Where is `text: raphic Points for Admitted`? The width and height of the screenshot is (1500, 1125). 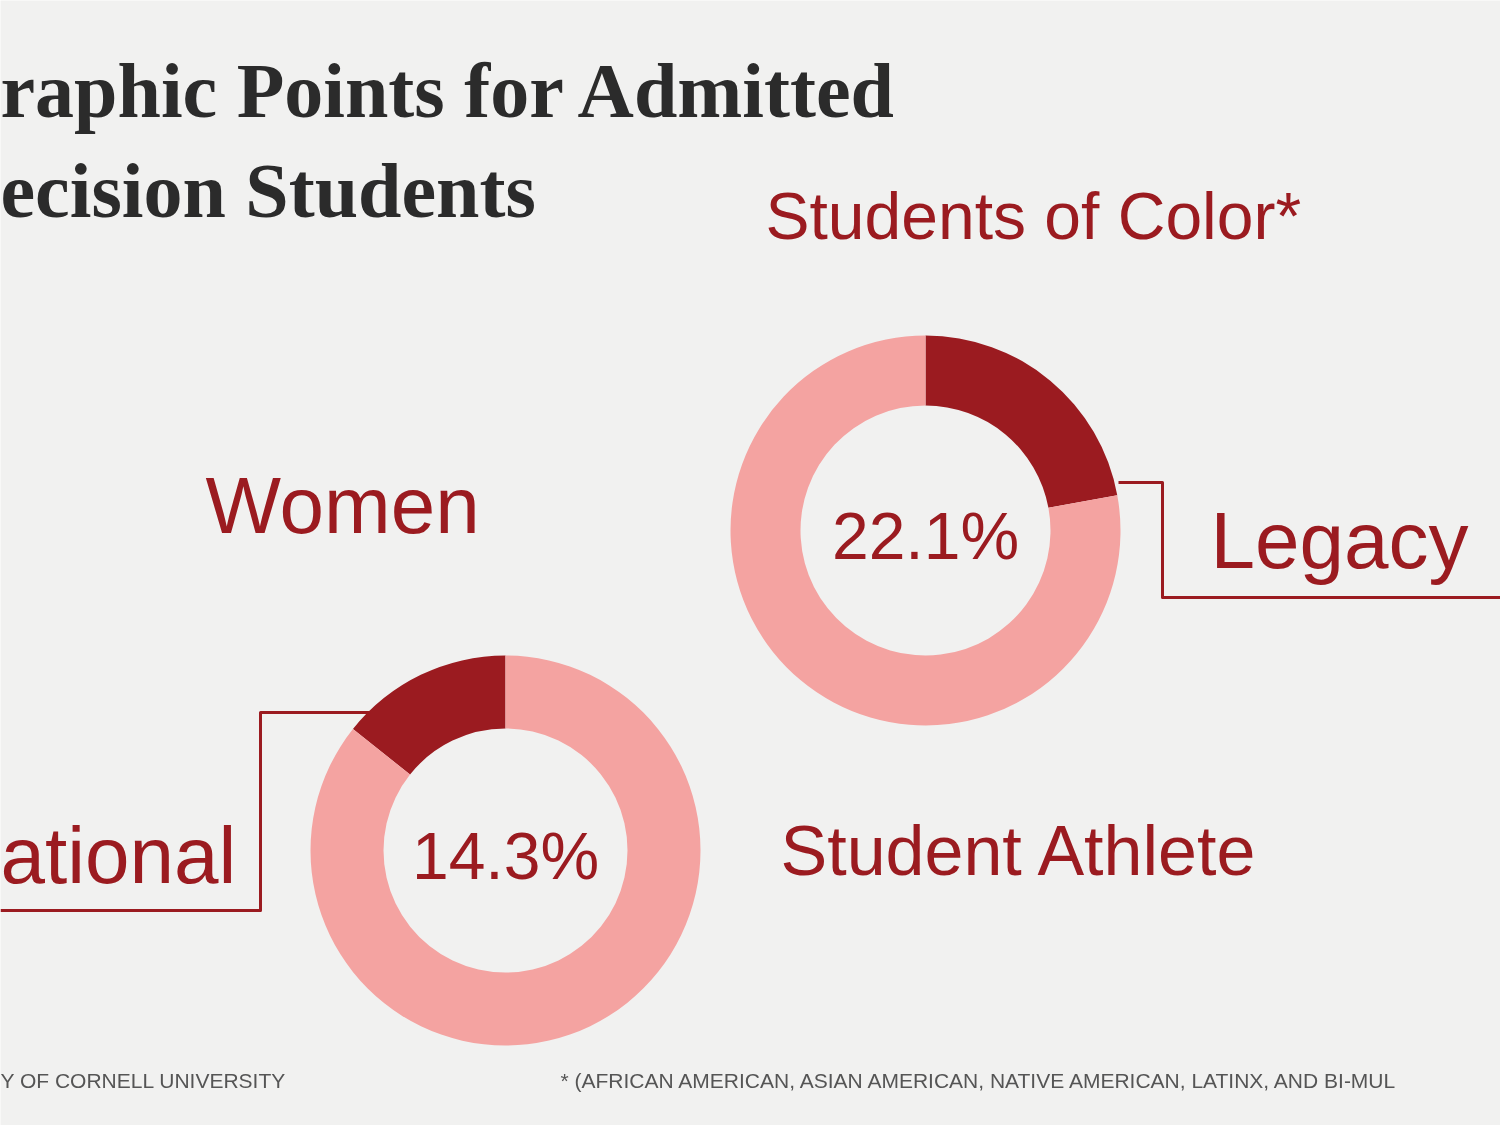
text: raphic Points for Admitted is located at coordinates (447, 90).